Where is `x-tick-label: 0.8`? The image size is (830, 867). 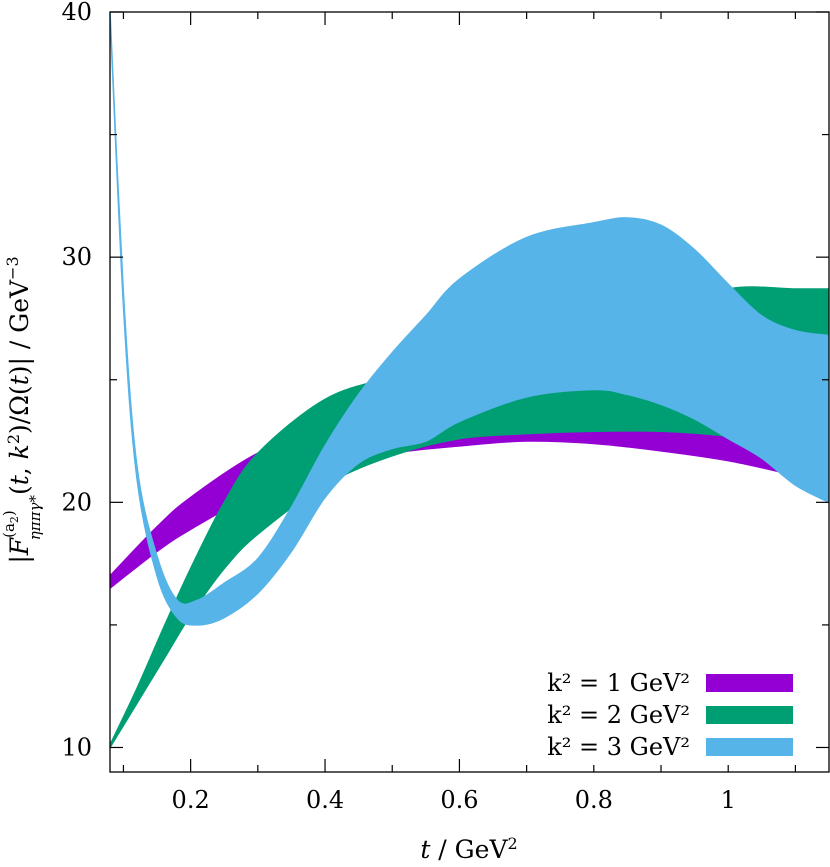 x-tick-label: 0.8 is located at coordinates (594, 800).